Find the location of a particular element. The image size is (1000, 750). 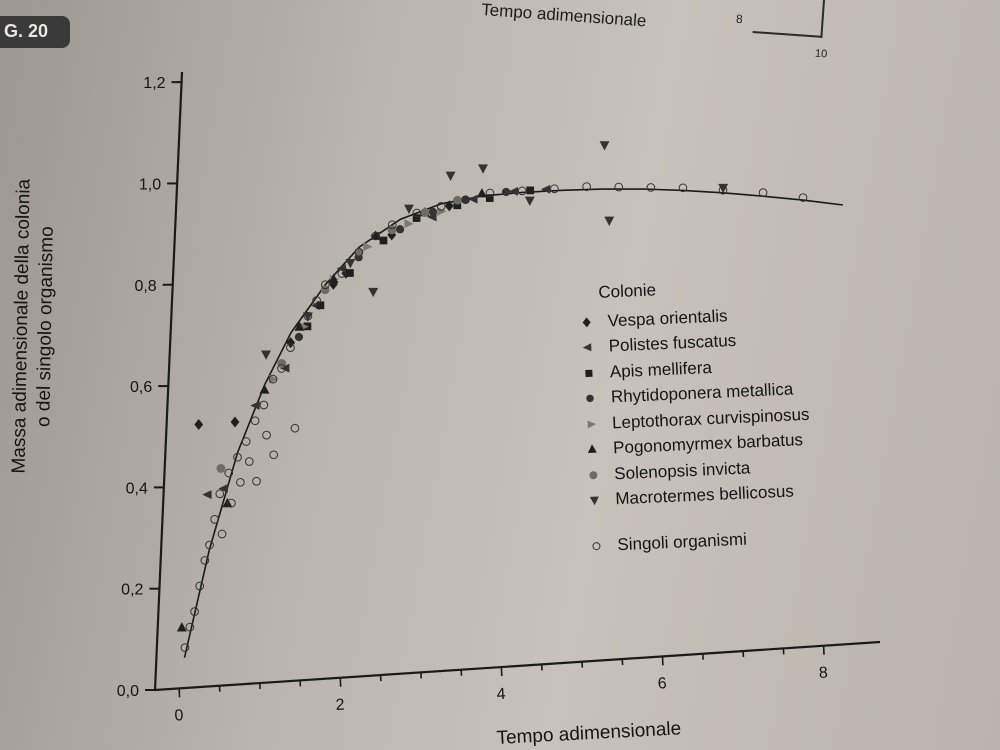

y-tick-label: 1,0 is located at coordinates (150, 184).